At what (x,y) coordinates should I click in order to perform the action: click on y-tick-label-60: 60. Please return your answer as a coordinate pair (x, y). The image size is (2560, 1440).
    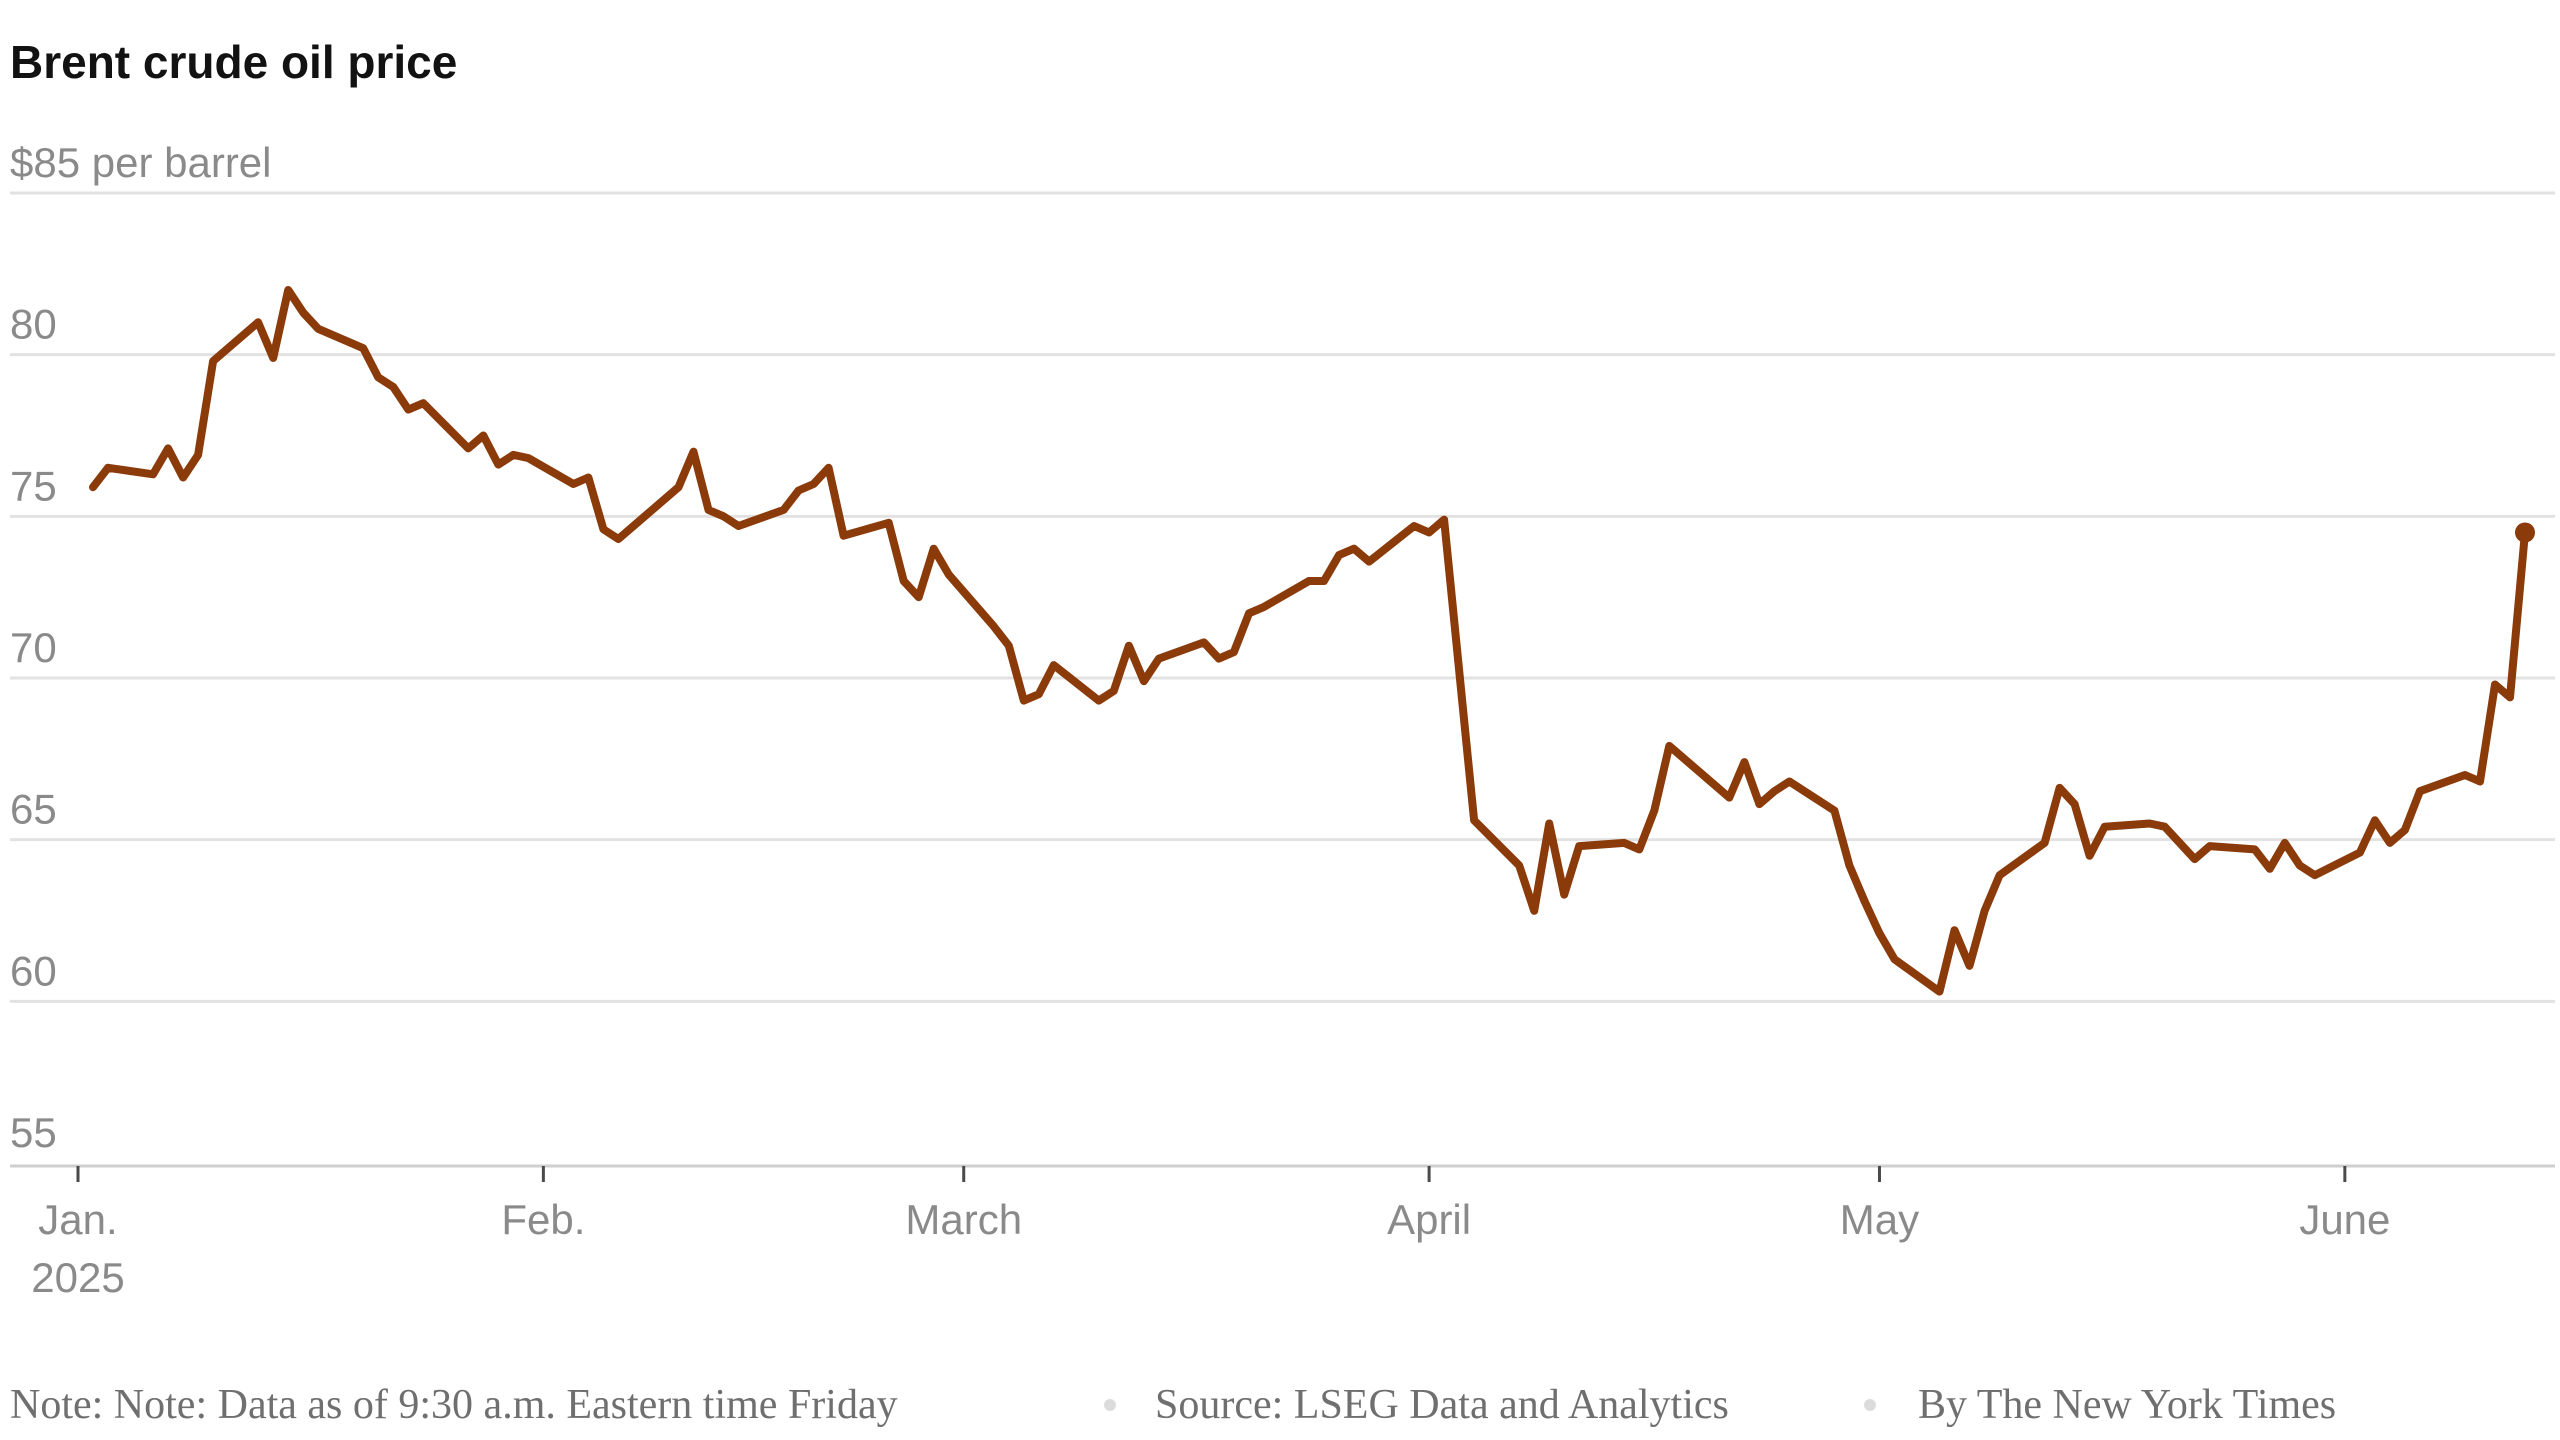
    Looking at the image, I should click on (33, 970).